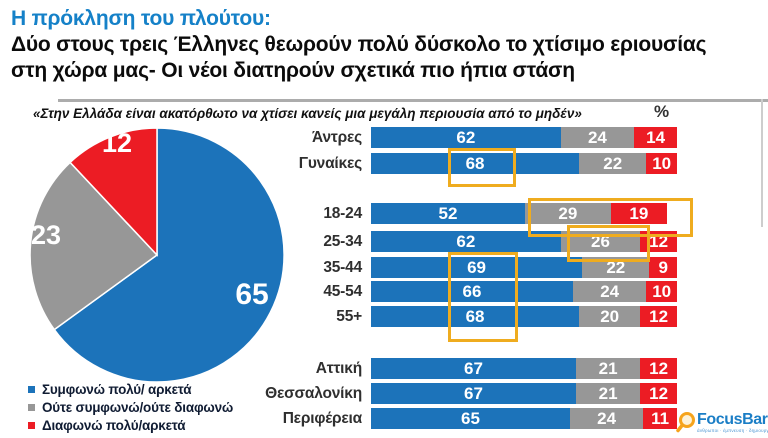 This screenshot has height=438, width=768. What do you see at coordinates (322, 418) in the screenshot?
I see `bar-category-label: Περιφέρεια` at bounding box center [322, 418].